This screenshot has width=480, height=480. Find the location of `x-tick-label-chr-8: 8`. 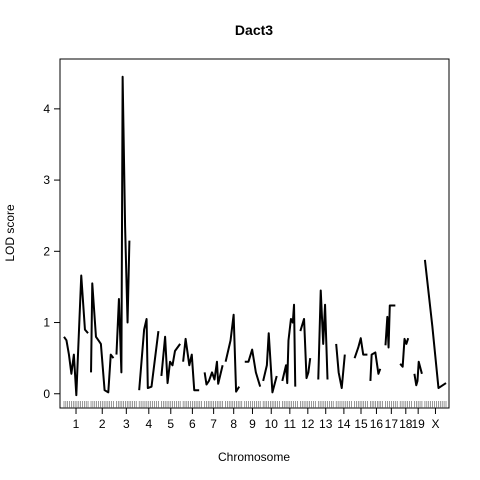

x-tick-label-chr-8: 8 is located at coordinates (233, 424).